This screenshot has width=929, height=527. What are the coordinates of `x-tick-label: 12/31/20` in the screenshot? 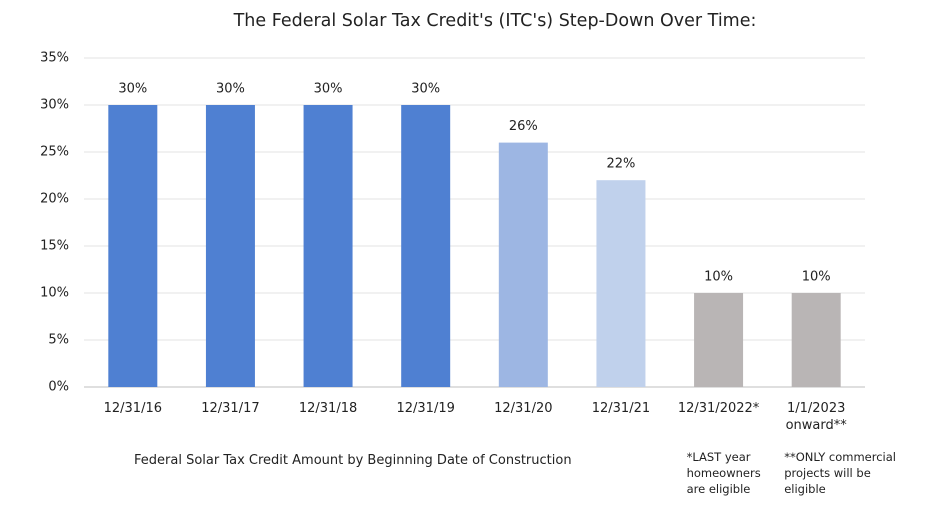 It's located at (523, 408).